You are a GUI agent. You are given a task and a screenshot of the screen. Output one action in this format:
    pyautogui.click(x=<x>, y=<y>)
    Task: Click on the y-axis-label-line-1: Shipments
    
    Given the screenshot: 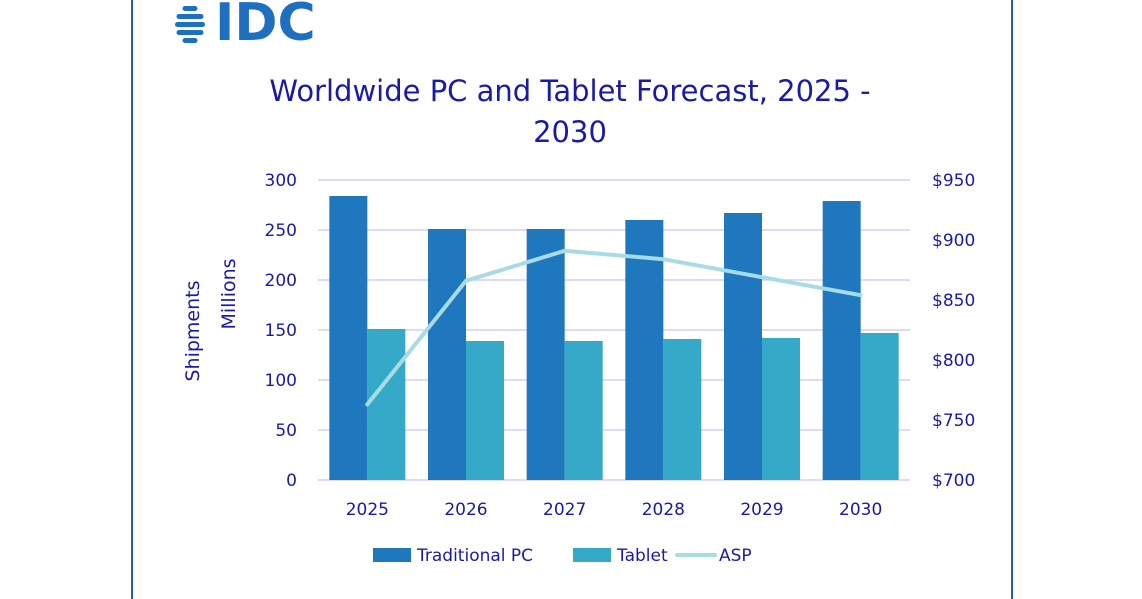 What is the action you would take?
    pyautogui.click(x=193, y=330)
    